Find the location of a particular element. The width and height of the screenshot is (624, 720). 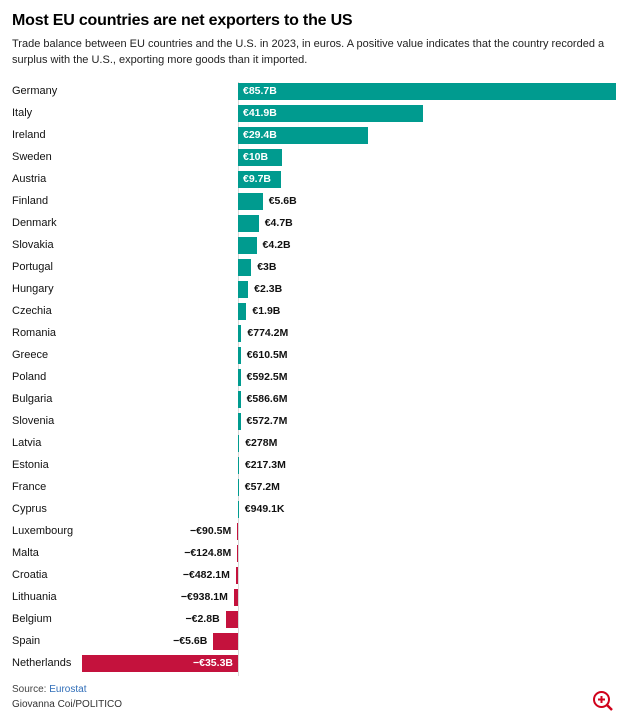

country-label: Romania is located at coordinates (34, 333).